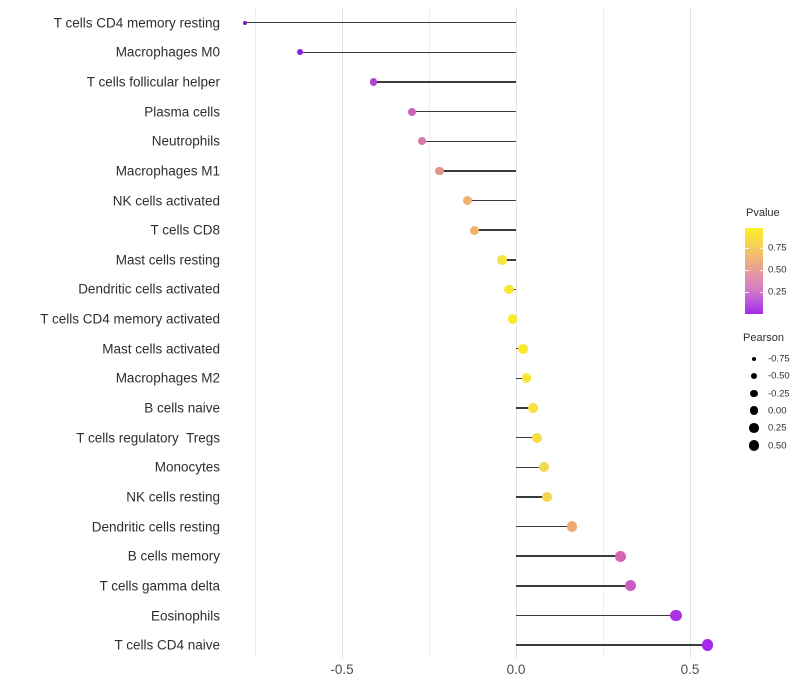  What do you see at coordinates (130, 319) in the screenshot?
I see `y-axis-label: T cells CD4 memory activated` at bounding box center [130, 319].